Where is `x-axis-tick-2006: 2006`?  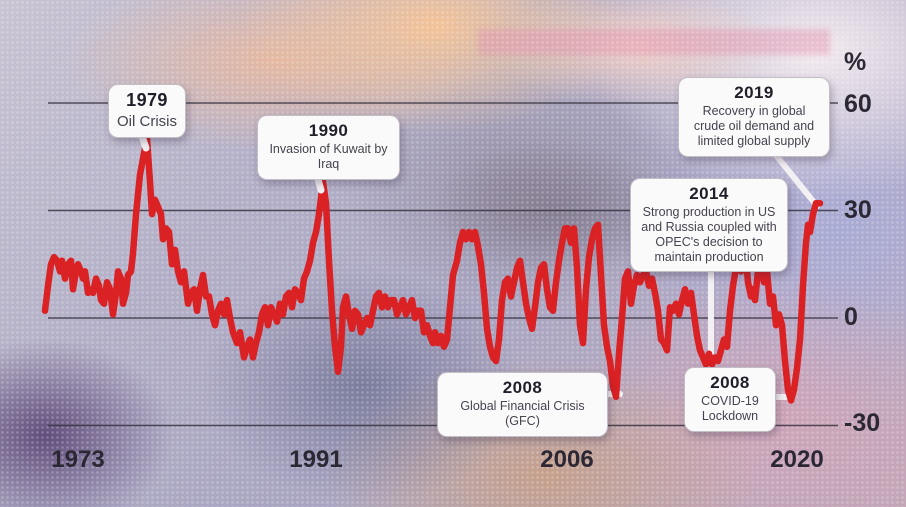 x-axis-tick-2006: 2006 is located at coordinates (567, 459).